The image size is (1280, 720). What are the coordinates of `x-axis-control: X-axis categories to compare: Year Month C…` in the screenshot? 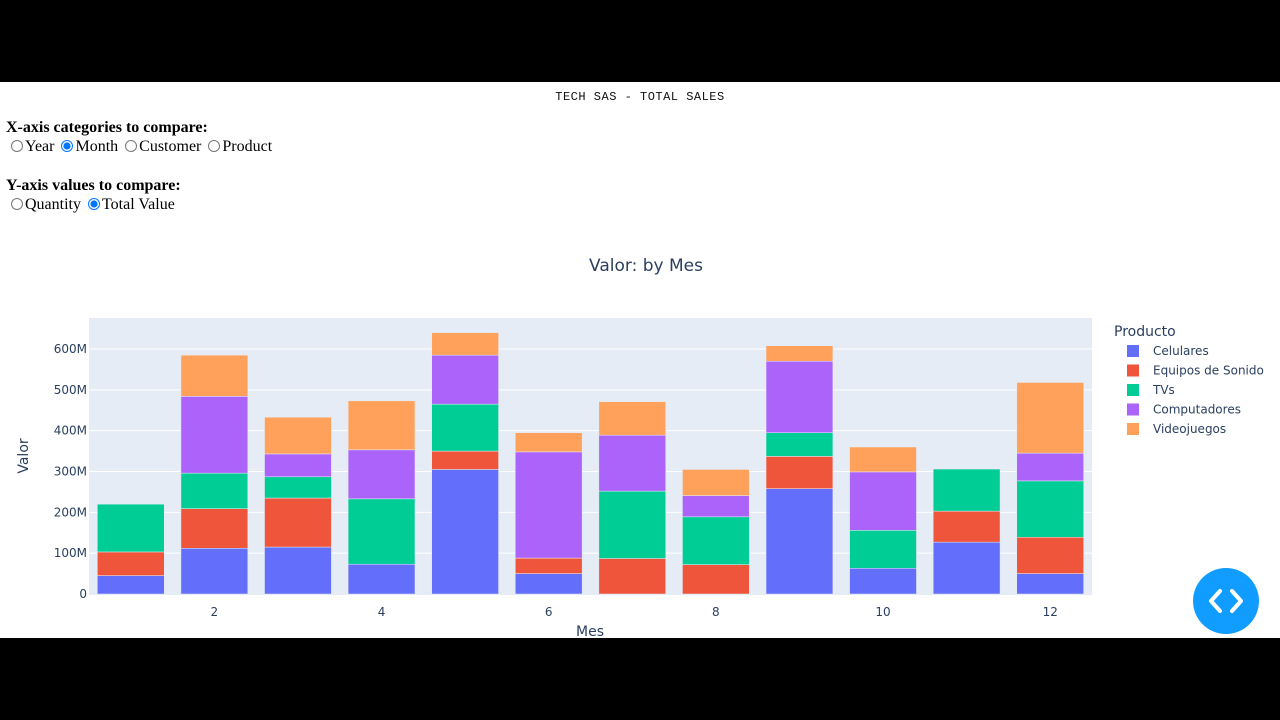 It's located at (140, 137).